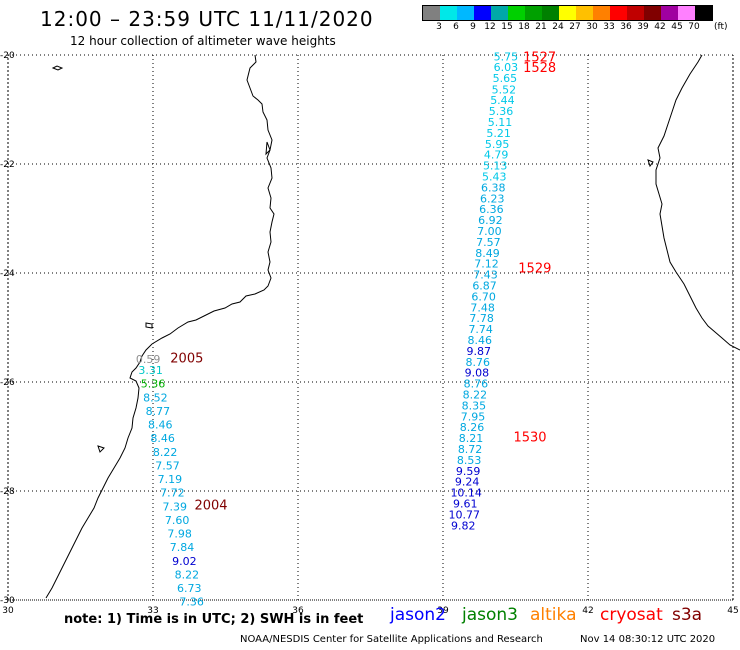 This screenshot has height=650, width=740. What do you see at coordinates (495, 166) in the screenshot?
I see `wave-height-value: 5.13` at bounding box center [495, 166].